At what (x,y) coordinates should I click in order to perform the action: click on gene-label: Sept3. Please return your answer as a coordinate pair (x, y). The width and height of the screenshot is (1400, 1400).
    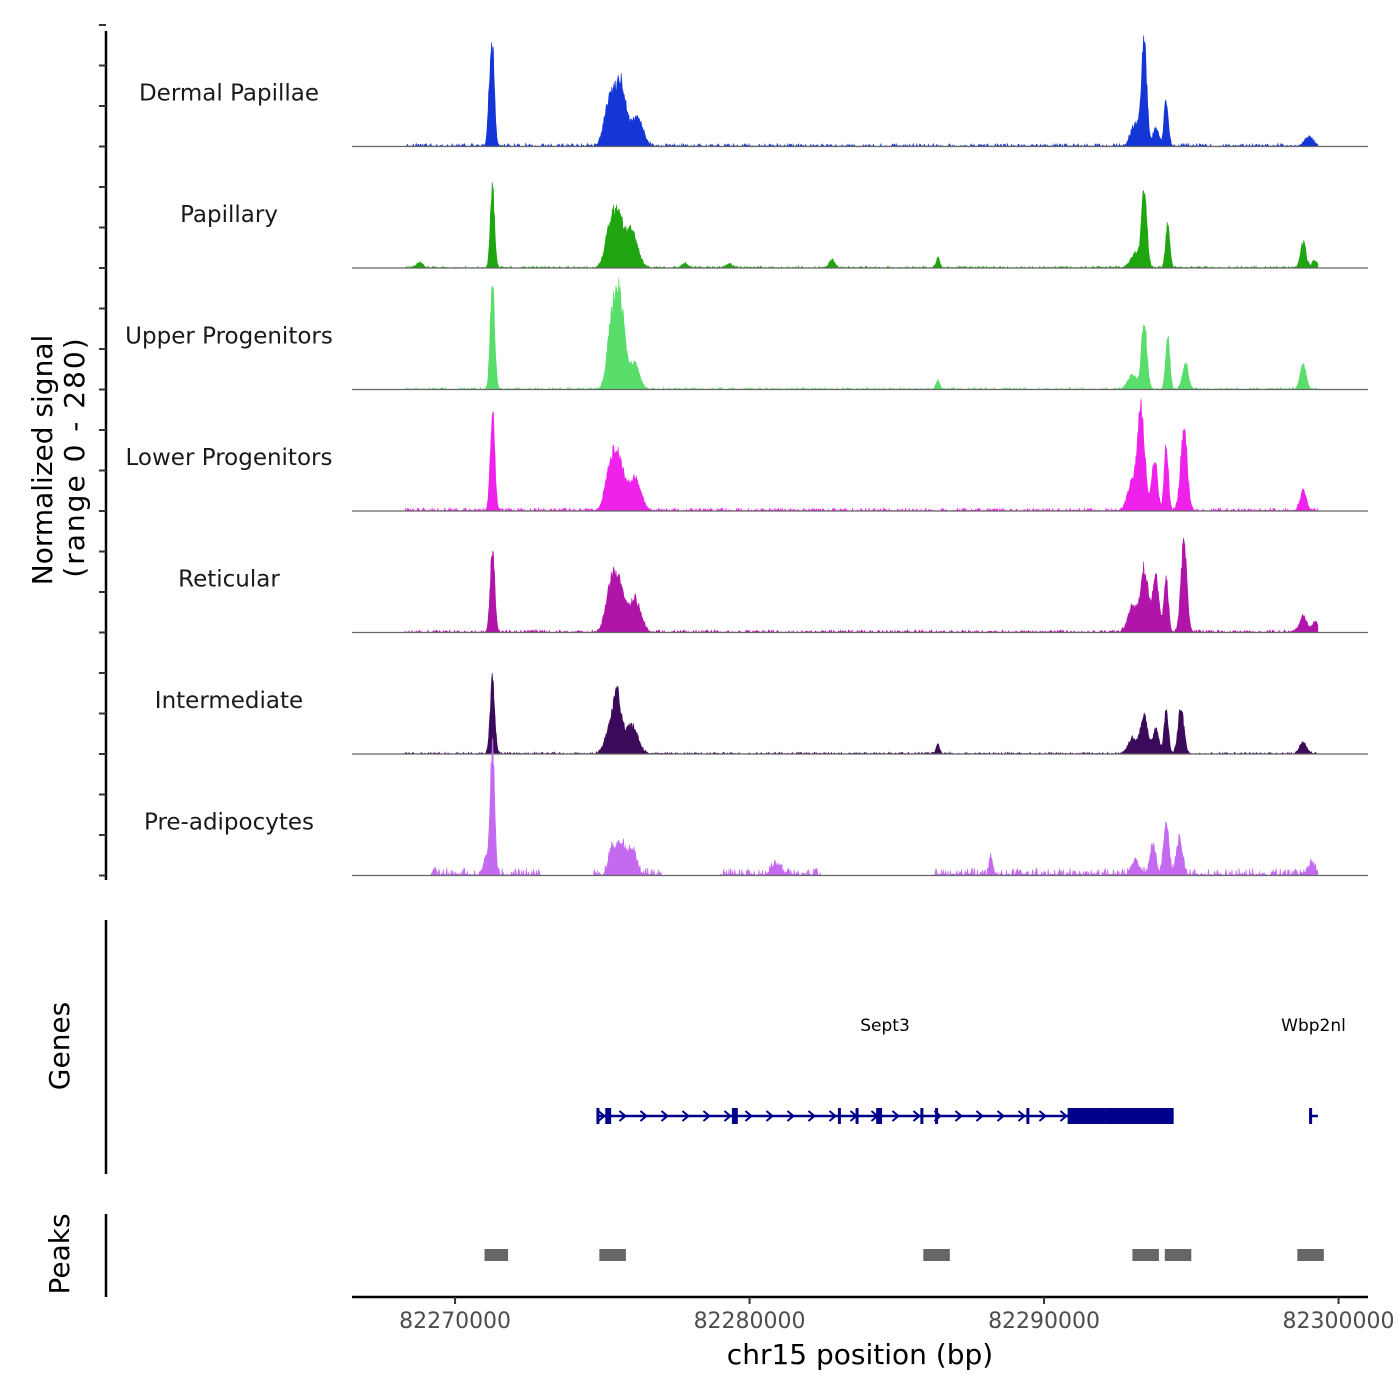
    Looking at the image, I should click on (885, 1026).